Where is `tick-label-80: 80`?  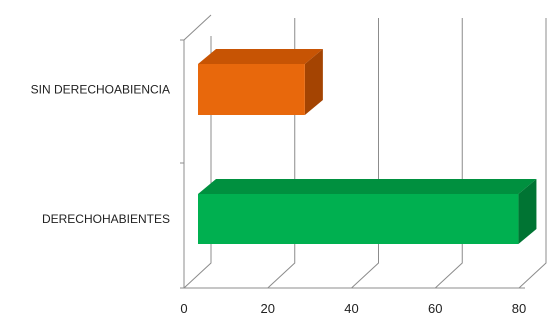
tick-label-80: 80 is located at coordinates (519, 308).